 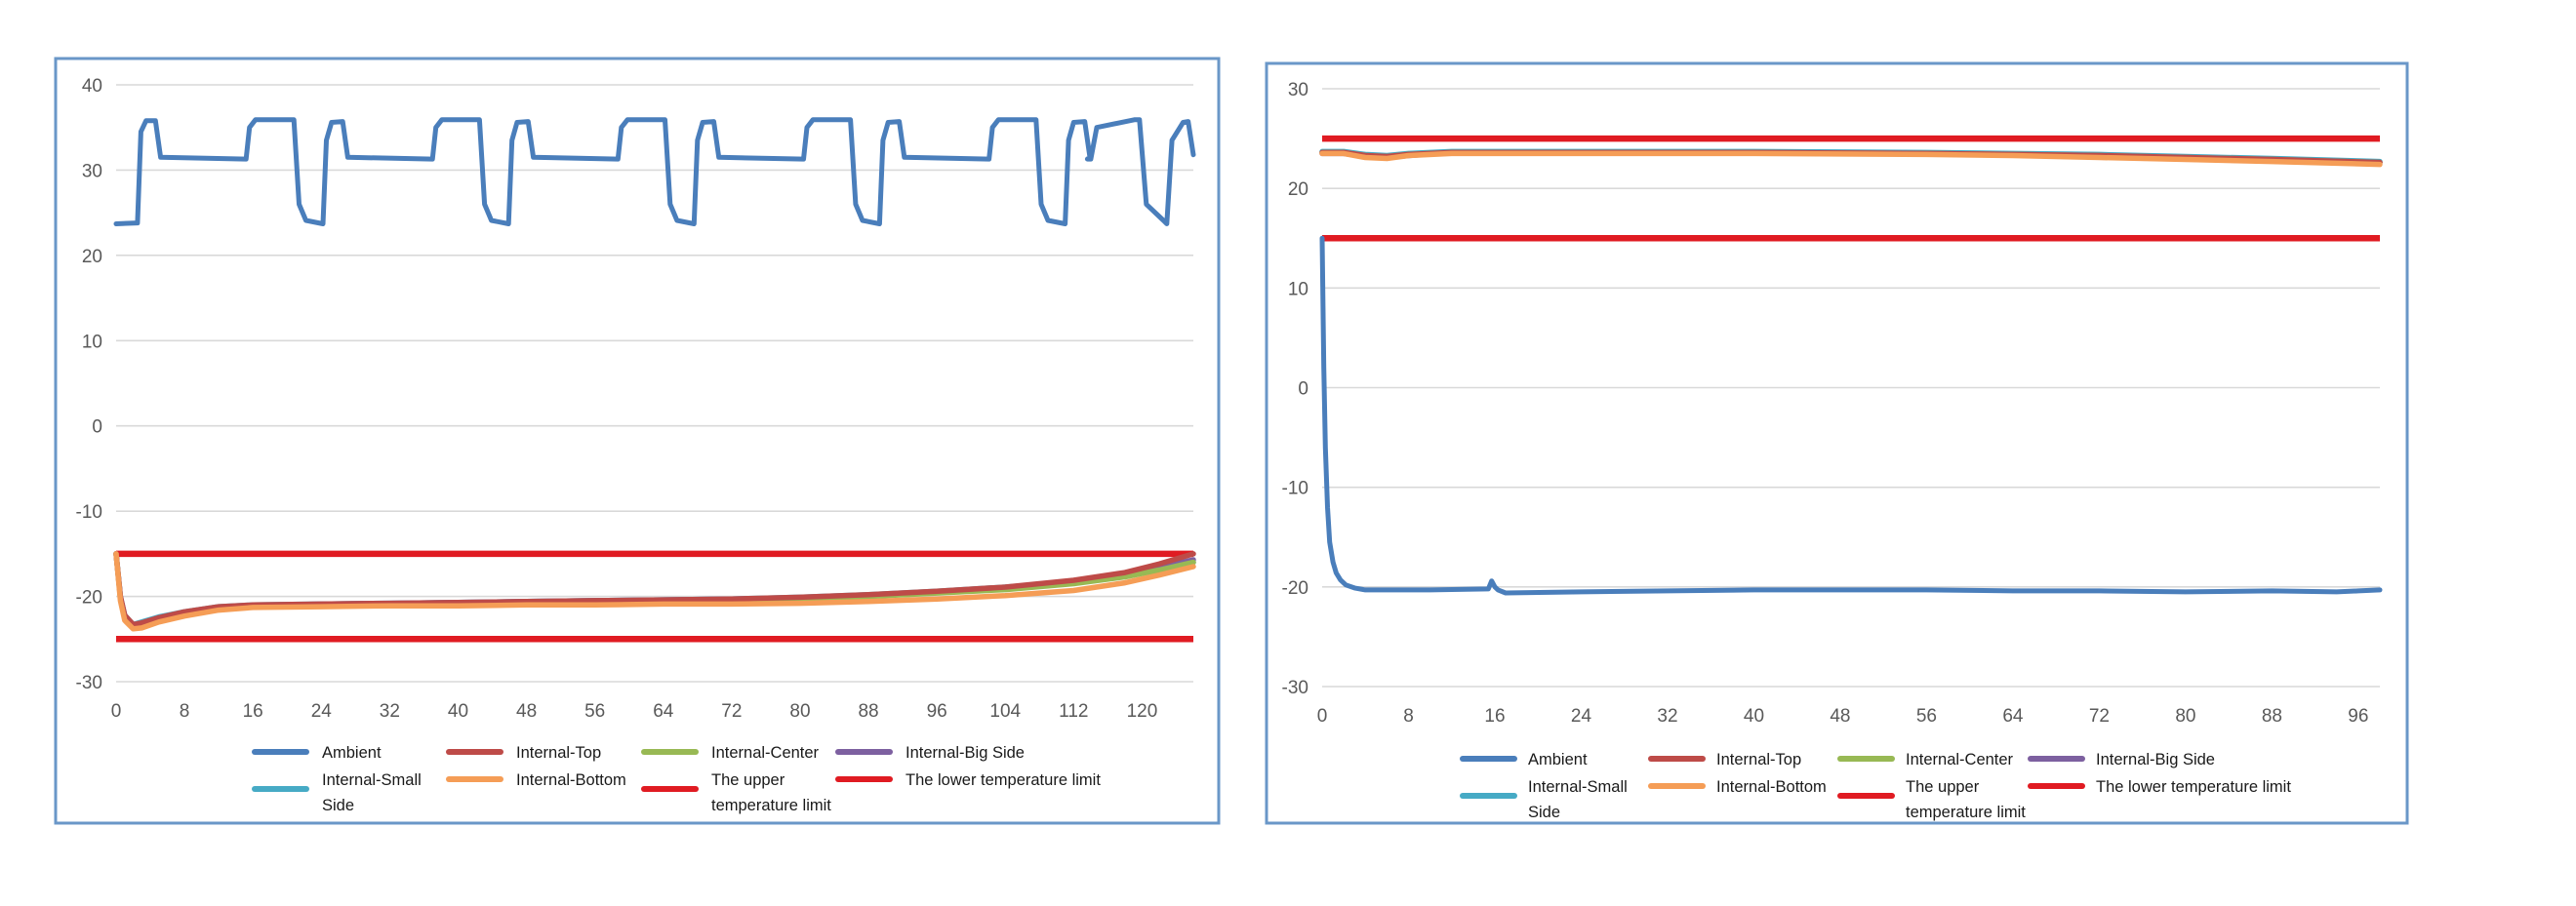 What do you see at coordinates (654, 171) in the screenshot?
I see `series-line-ambient` at bounding box center [654, 171].